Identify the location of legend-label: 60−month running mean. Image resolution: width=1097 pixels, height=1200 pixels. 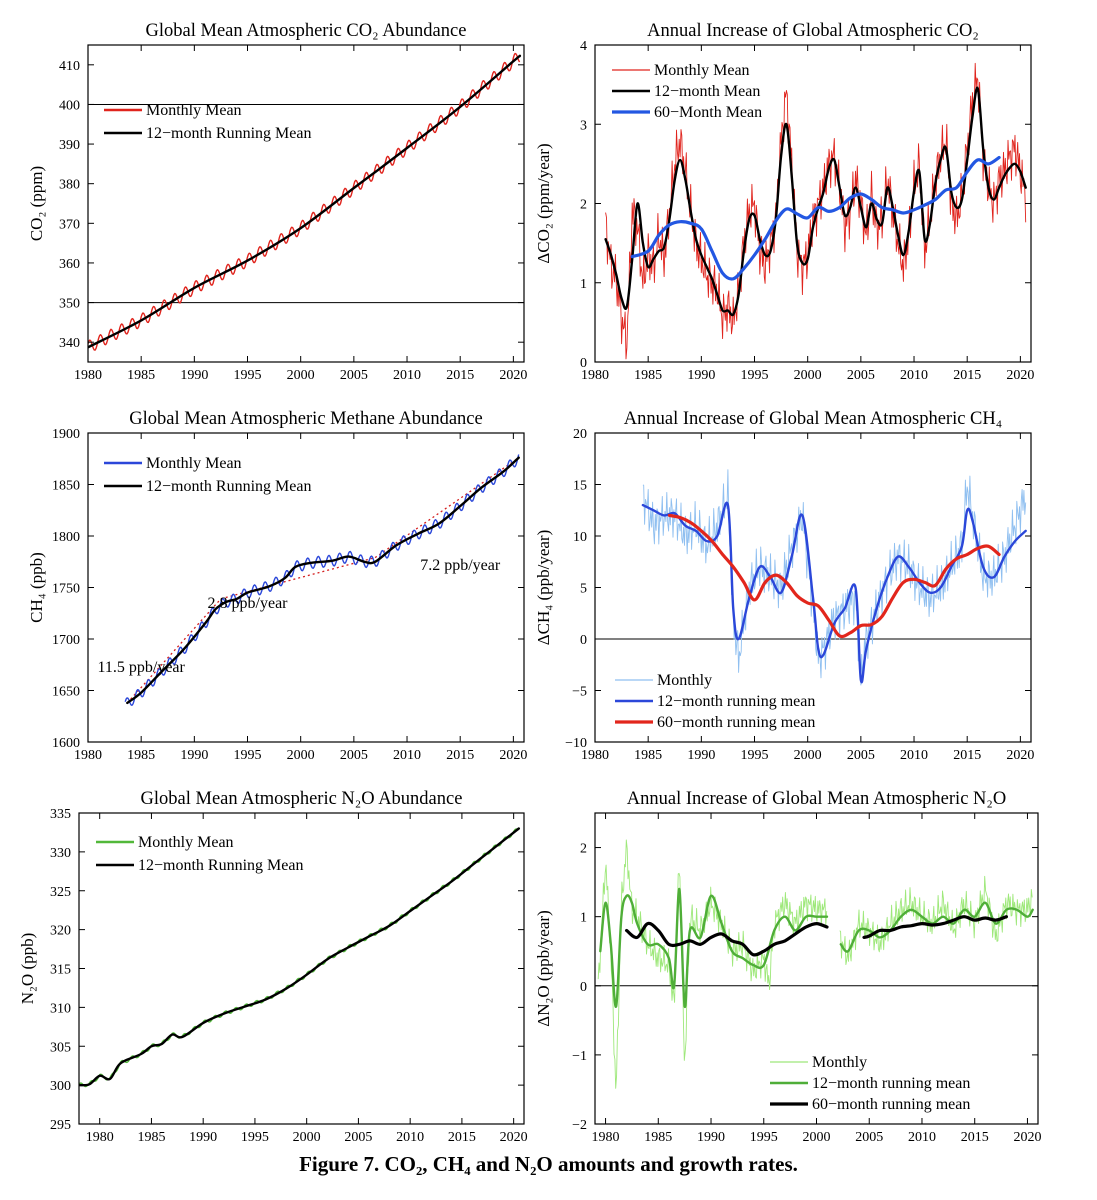
(736, 722).